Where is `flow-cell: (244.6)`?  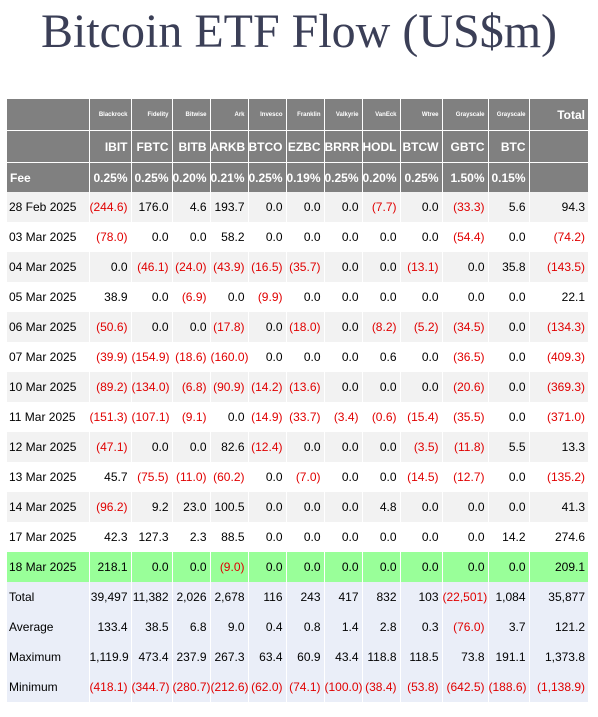
flow-cell: (244.6) is located at coordinates (109, 207).